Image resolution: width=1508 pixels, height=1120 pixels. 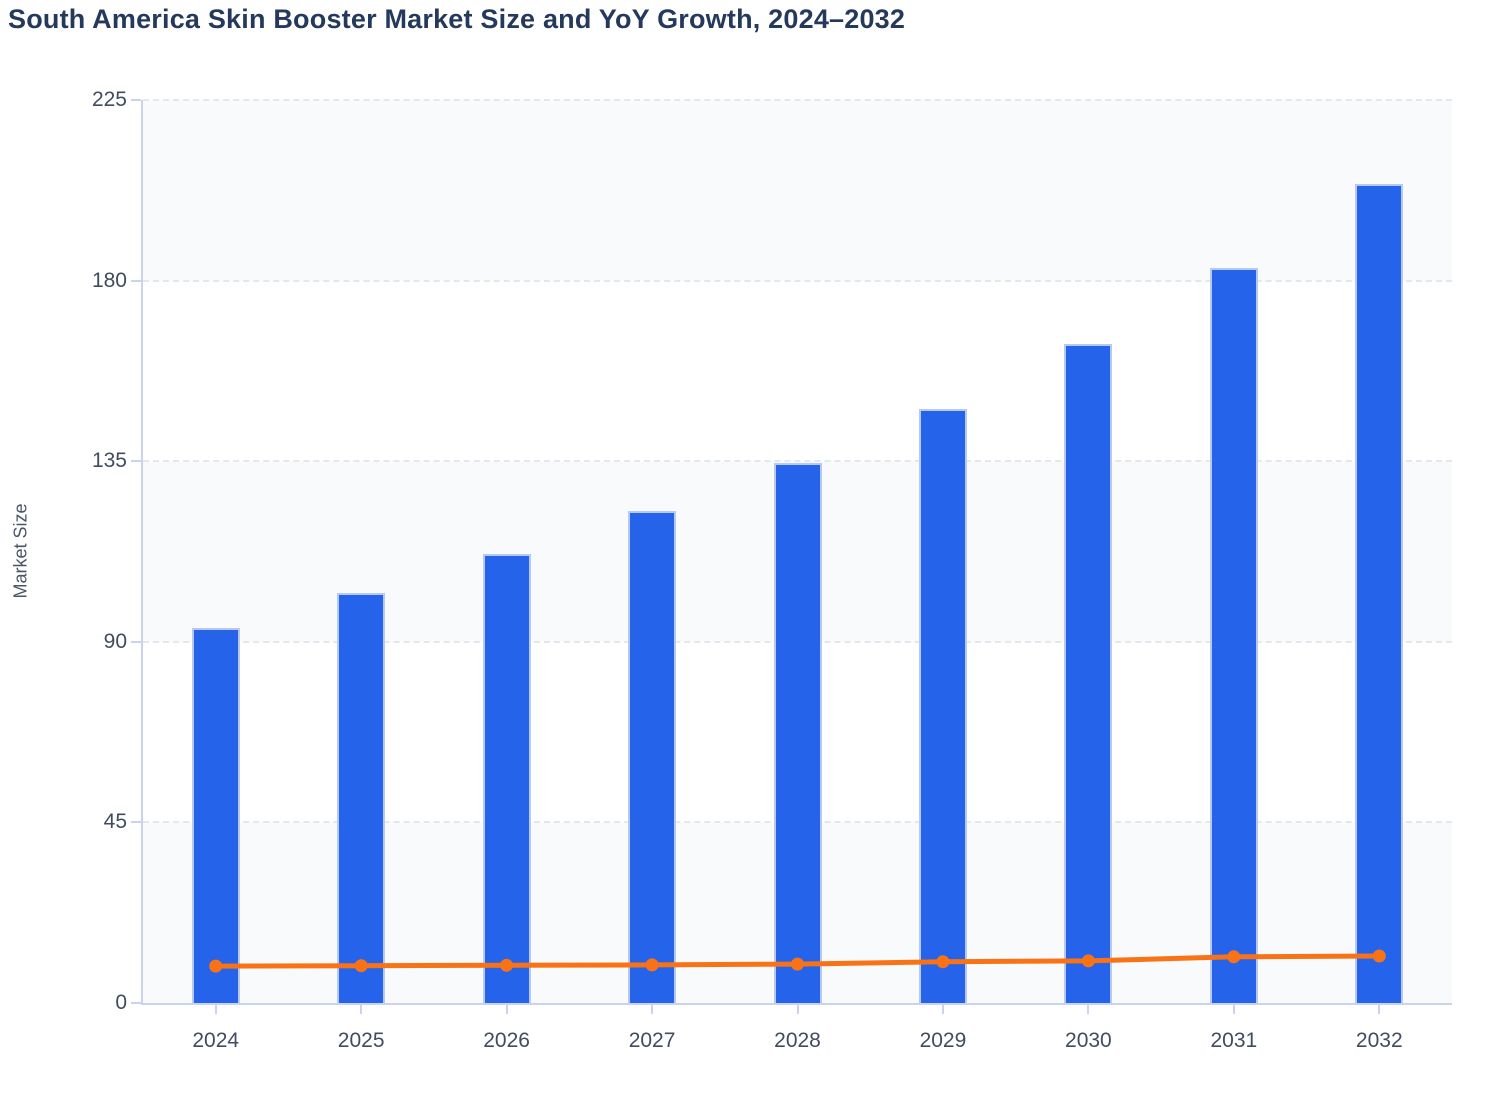 I want to click on x-tick-label-2024: 2024, so click(x=216, y=1040).